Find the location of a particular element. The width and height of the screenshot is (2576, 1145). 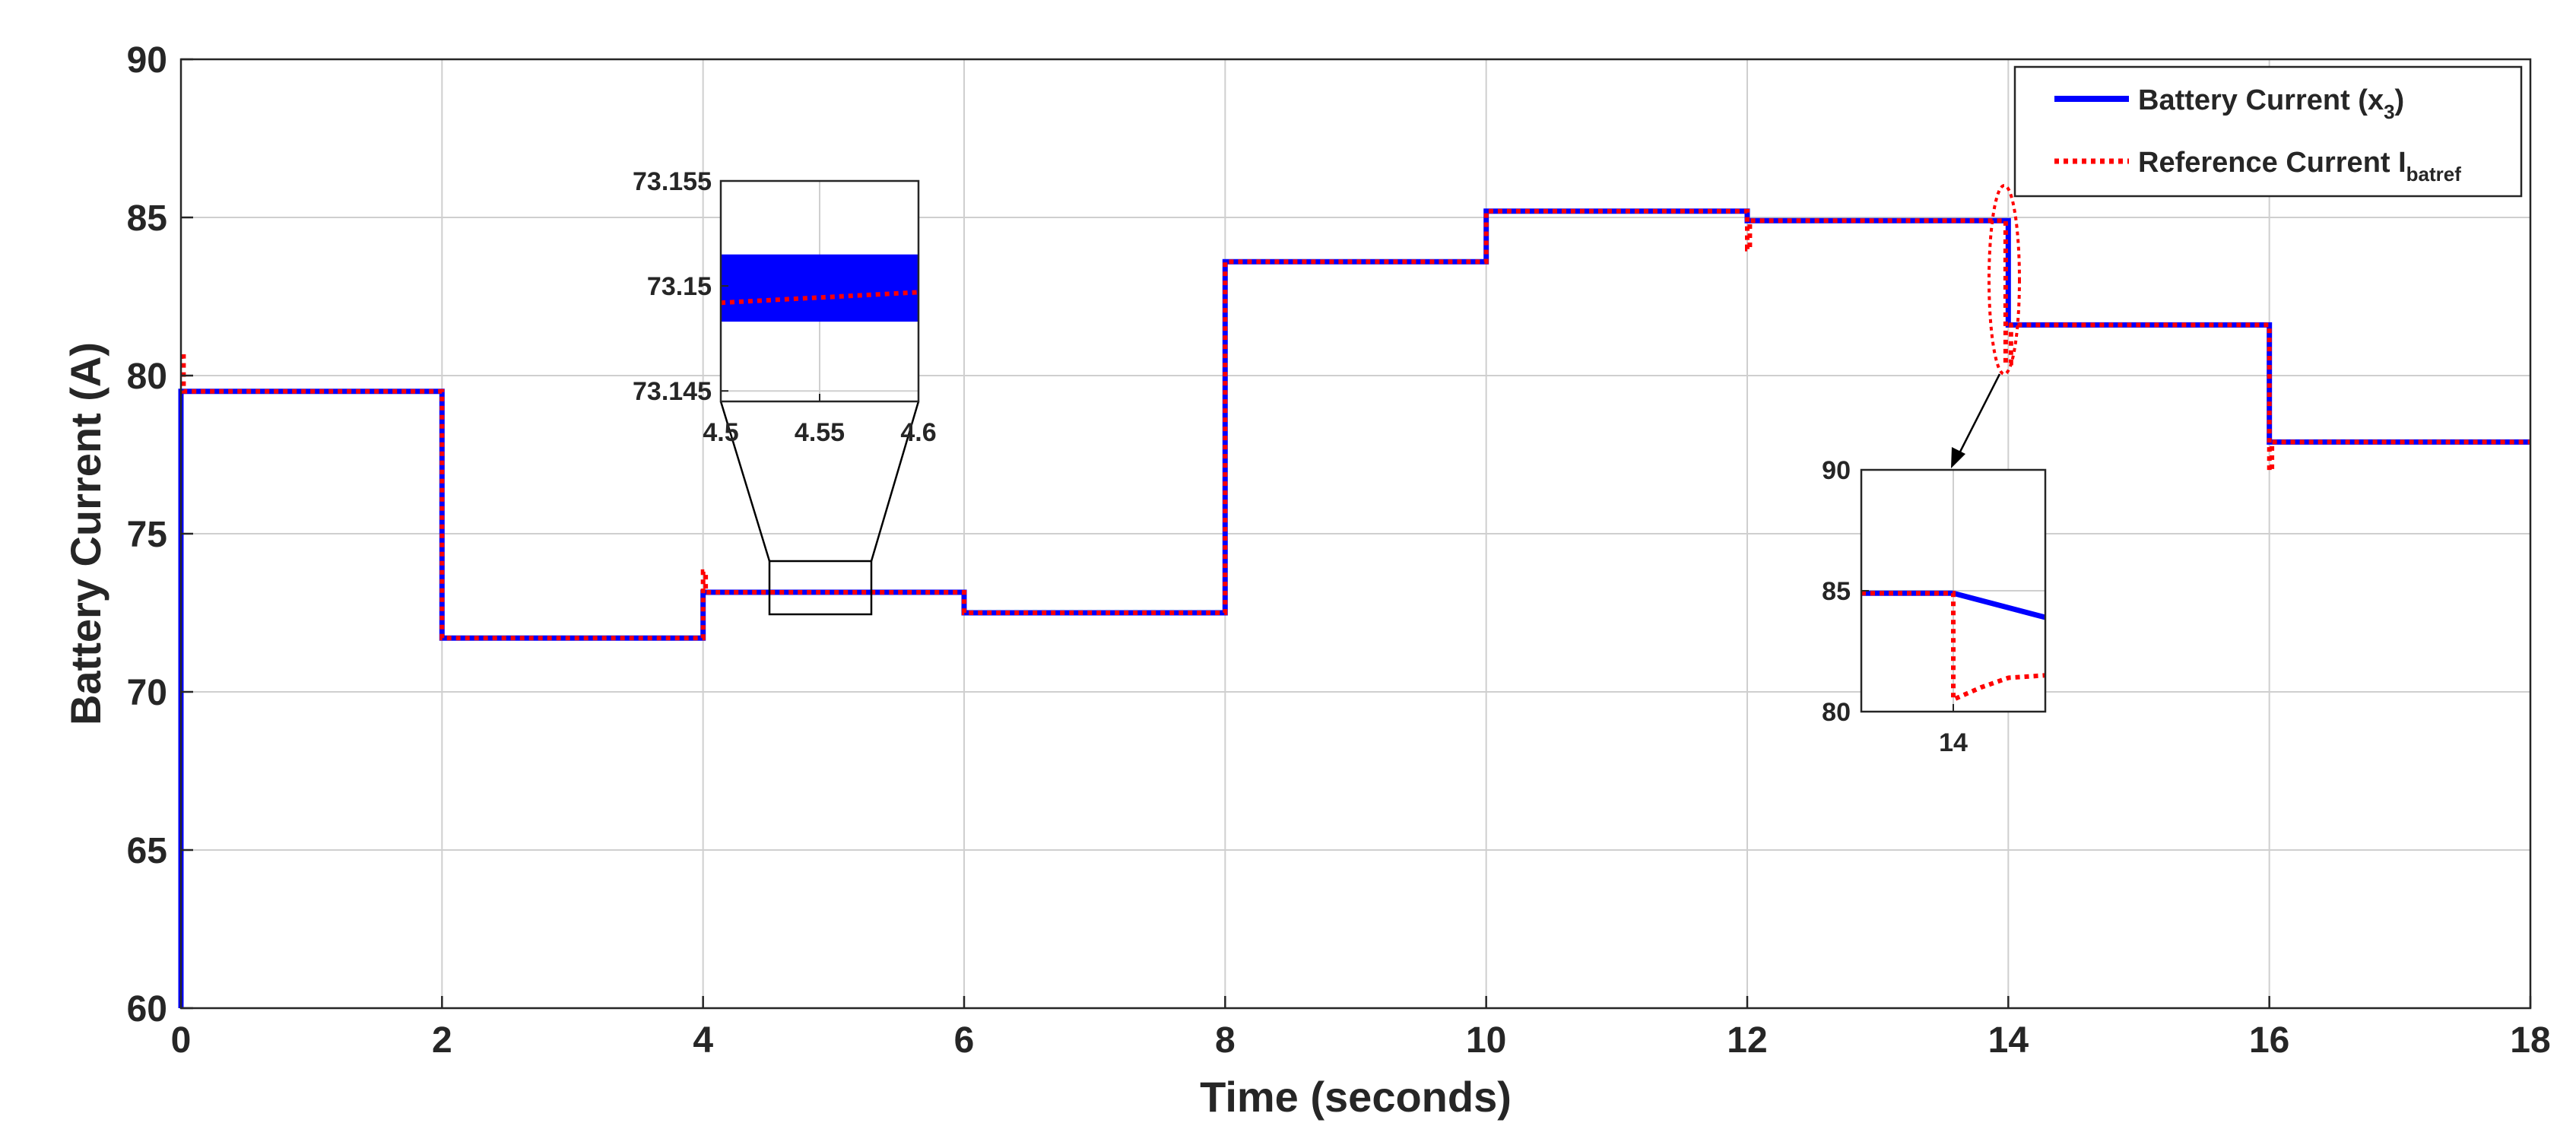

x-tick-label: 0 is located at coordinates (182, 1040).